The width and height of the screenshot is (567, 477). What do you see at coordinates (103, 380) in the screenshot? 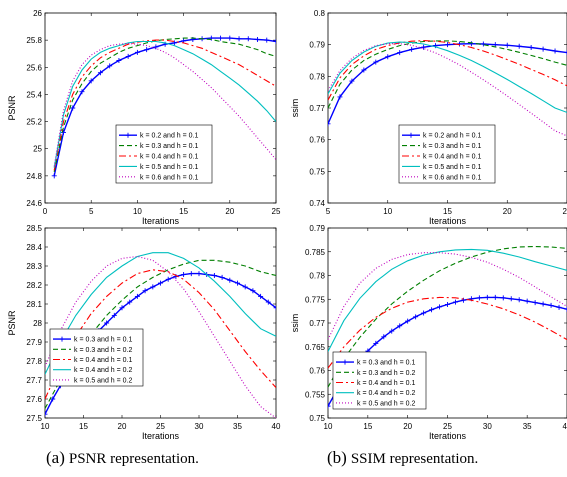
I see `legend-label: k = 0.5 and h = 0.2` at bounding box center [103, 380].